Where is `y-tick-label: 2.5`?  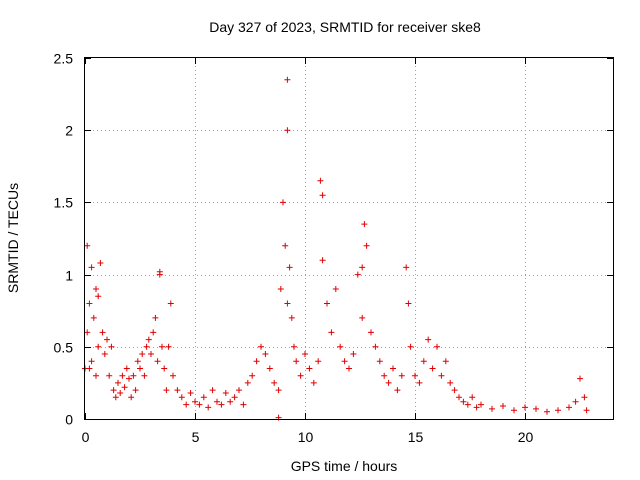 y-tick-label: 2.5 is located at coordinates (64, 59).